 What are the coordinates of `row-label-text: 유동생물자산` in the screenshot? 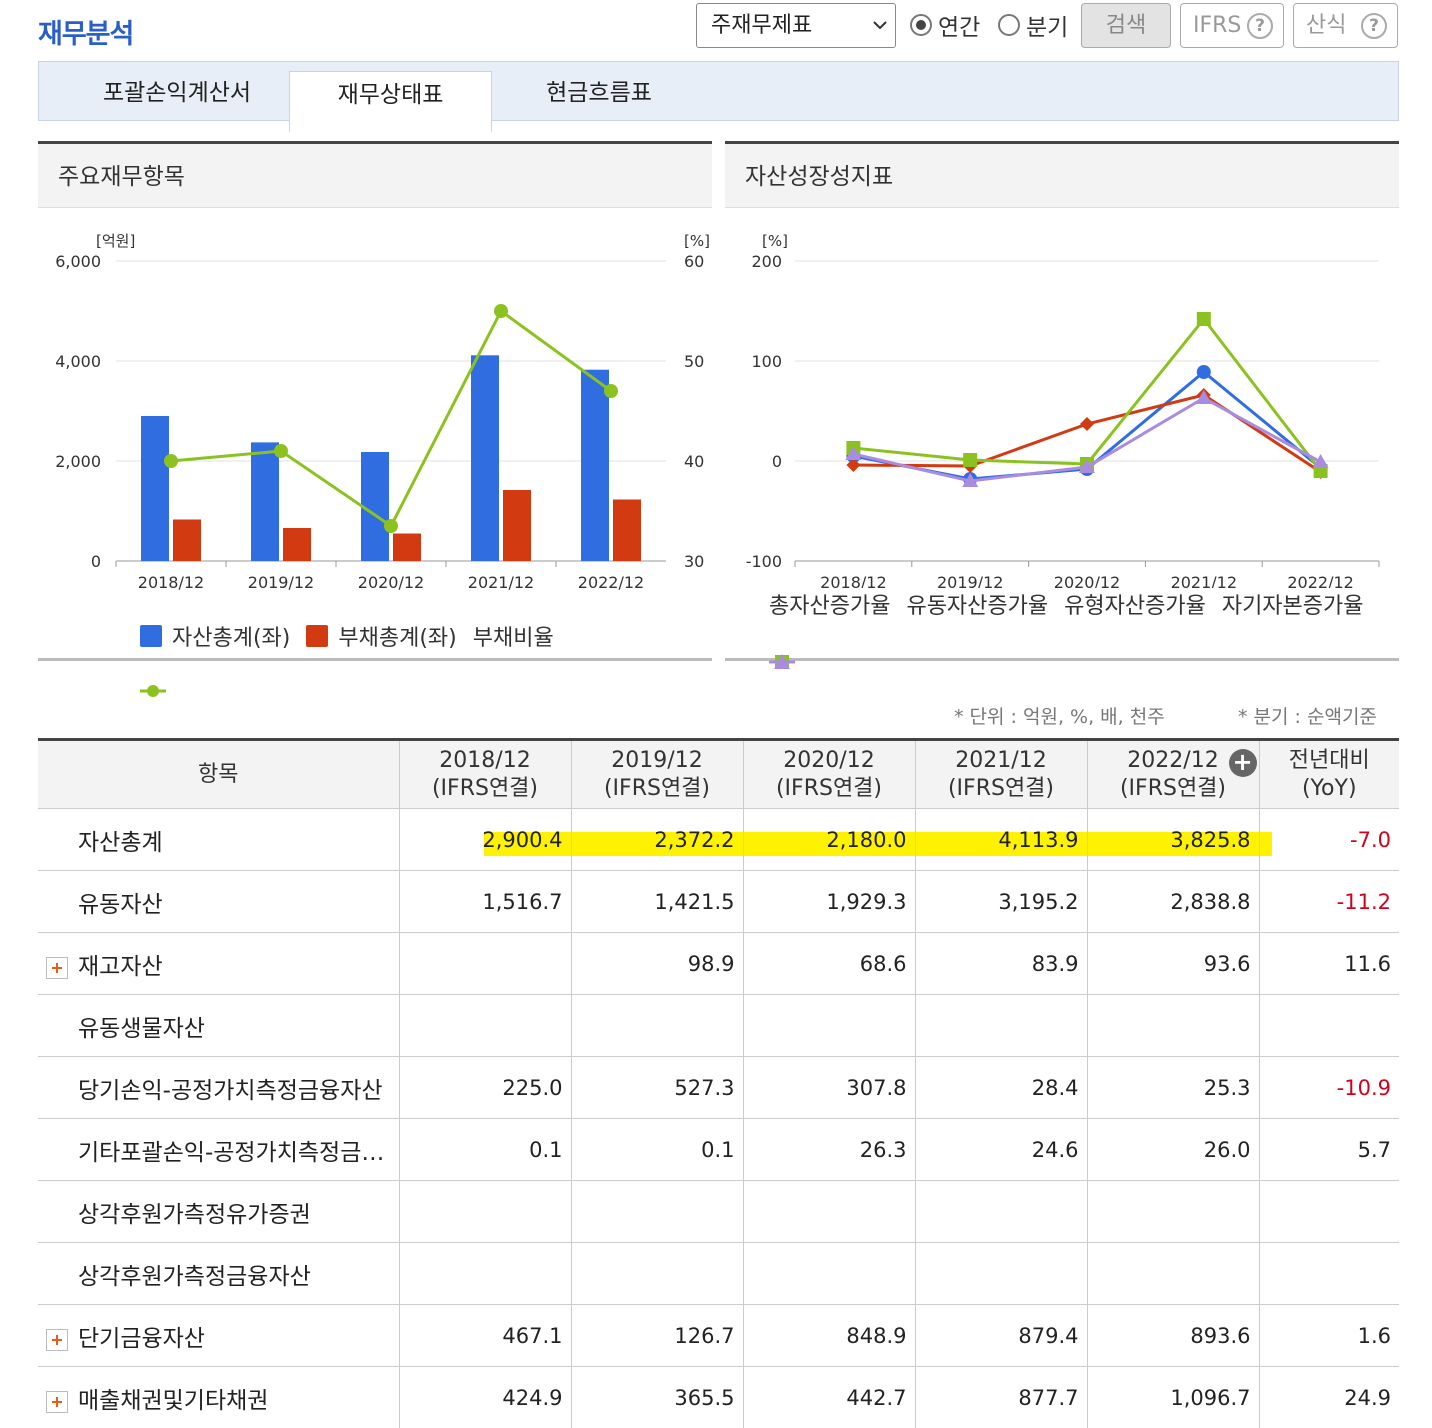 It's located at (141, 1028).